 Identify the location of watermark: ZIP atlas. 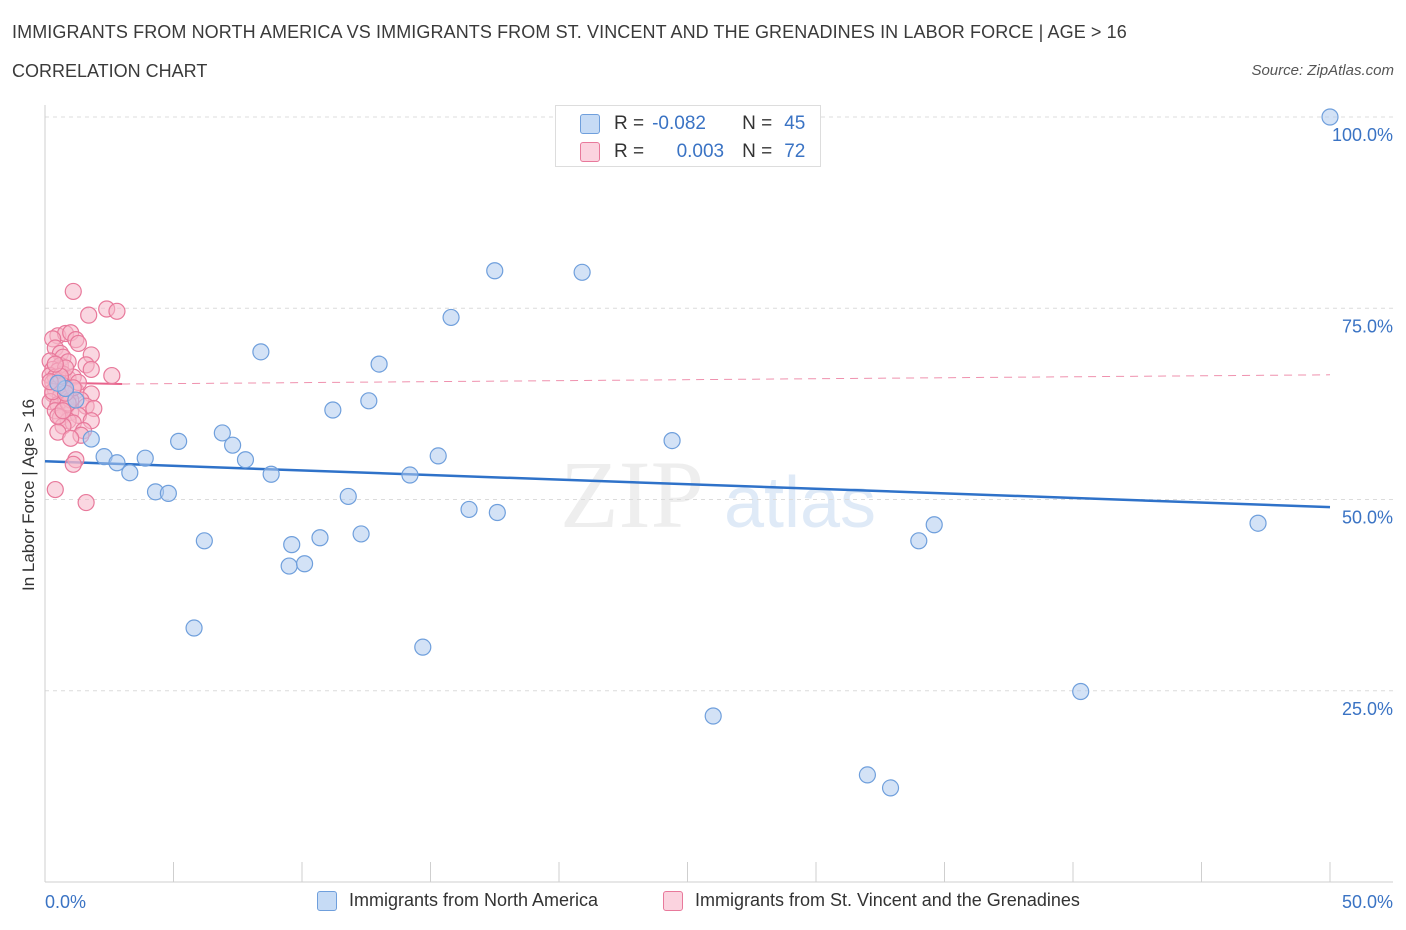
(718, 494).